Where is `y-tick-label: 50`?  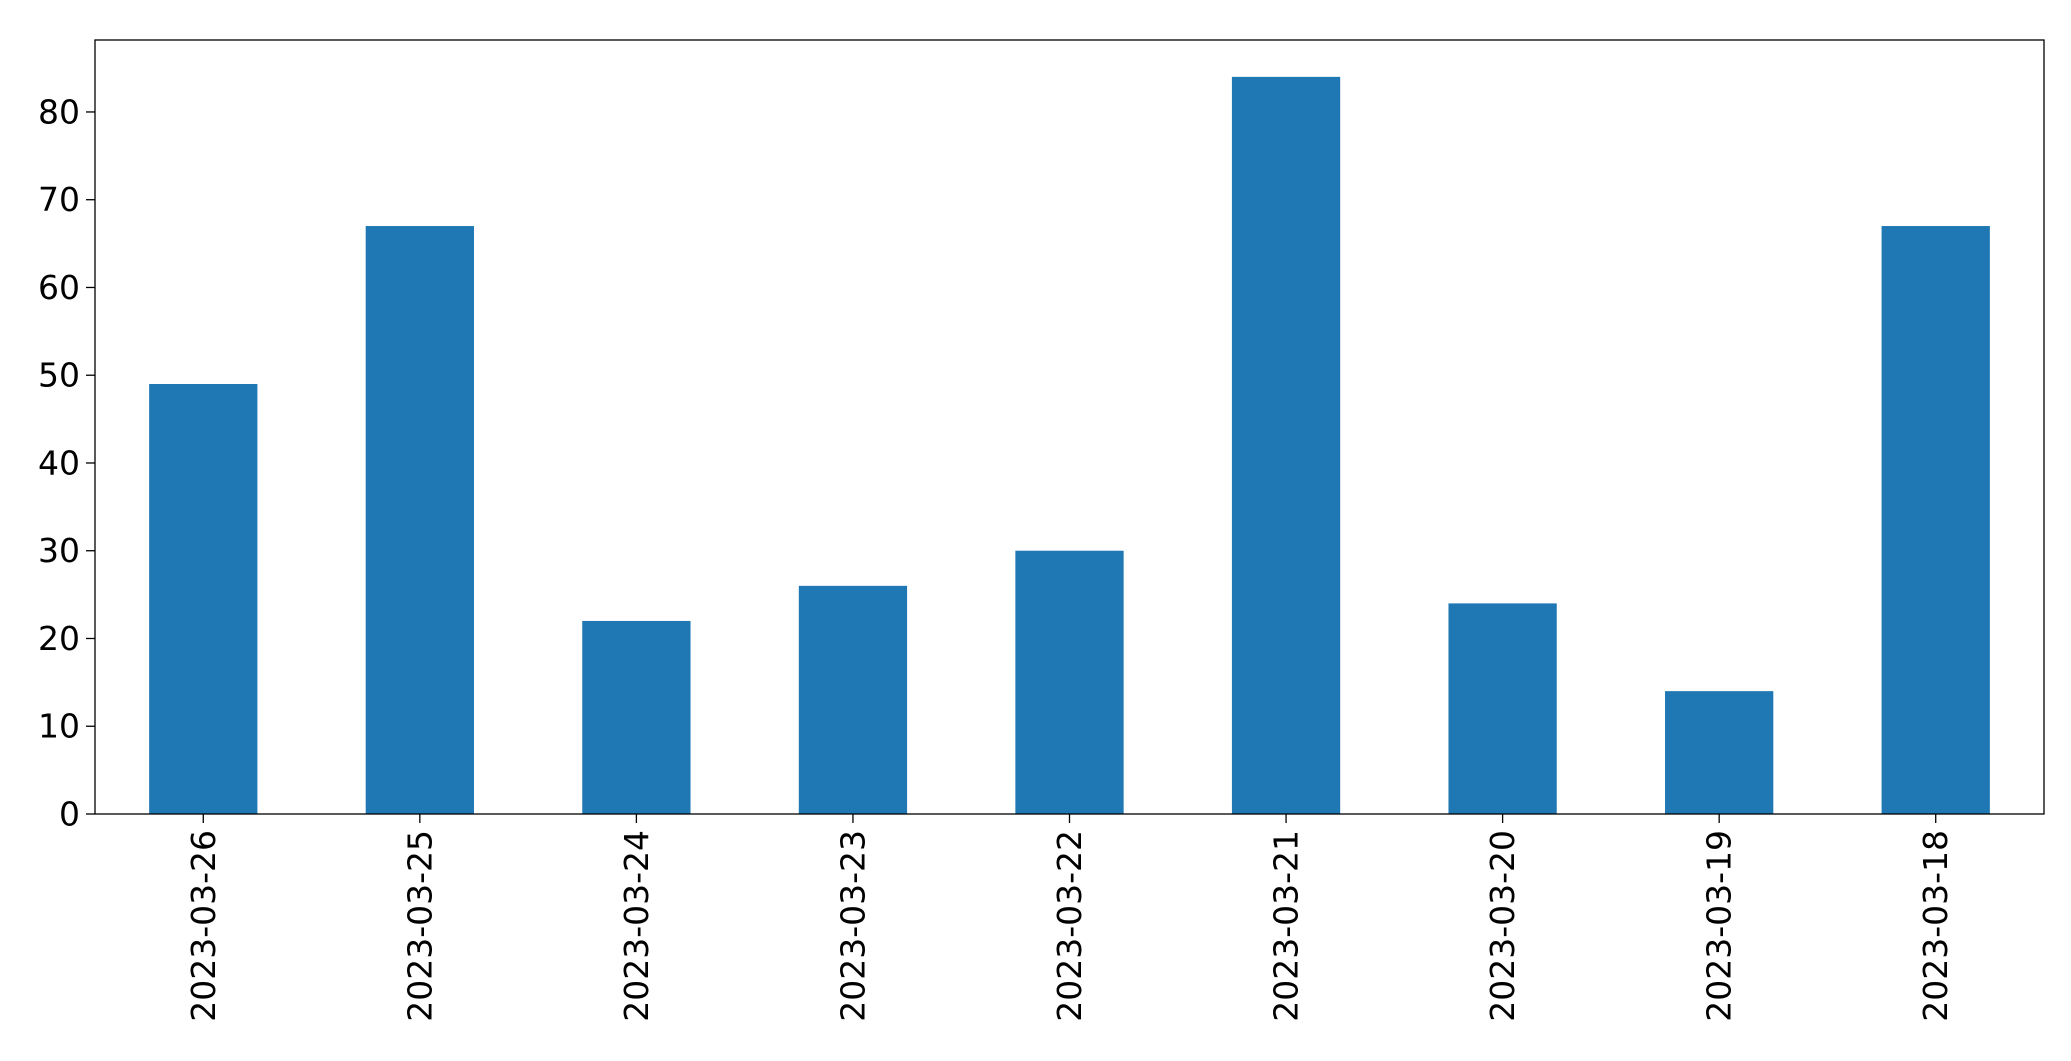 y-tick-label: 50 is located at coordinates (59, 375).